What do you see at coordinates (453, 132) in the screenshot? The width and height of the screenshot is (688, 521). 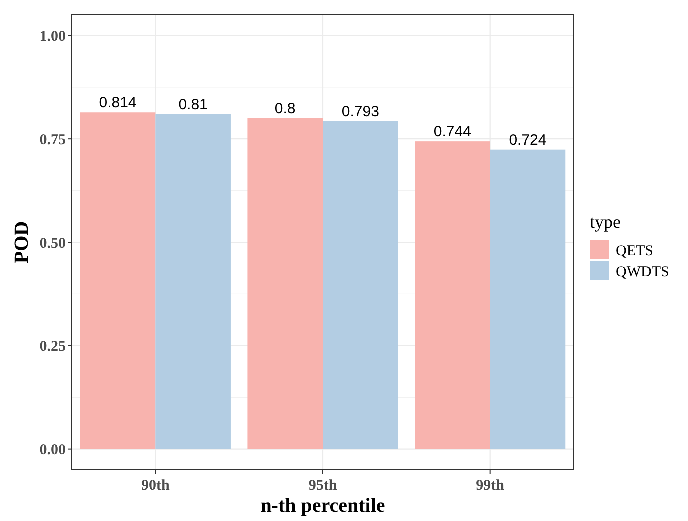 I see `data-label: 0.744` at bounding box center [453, 132].